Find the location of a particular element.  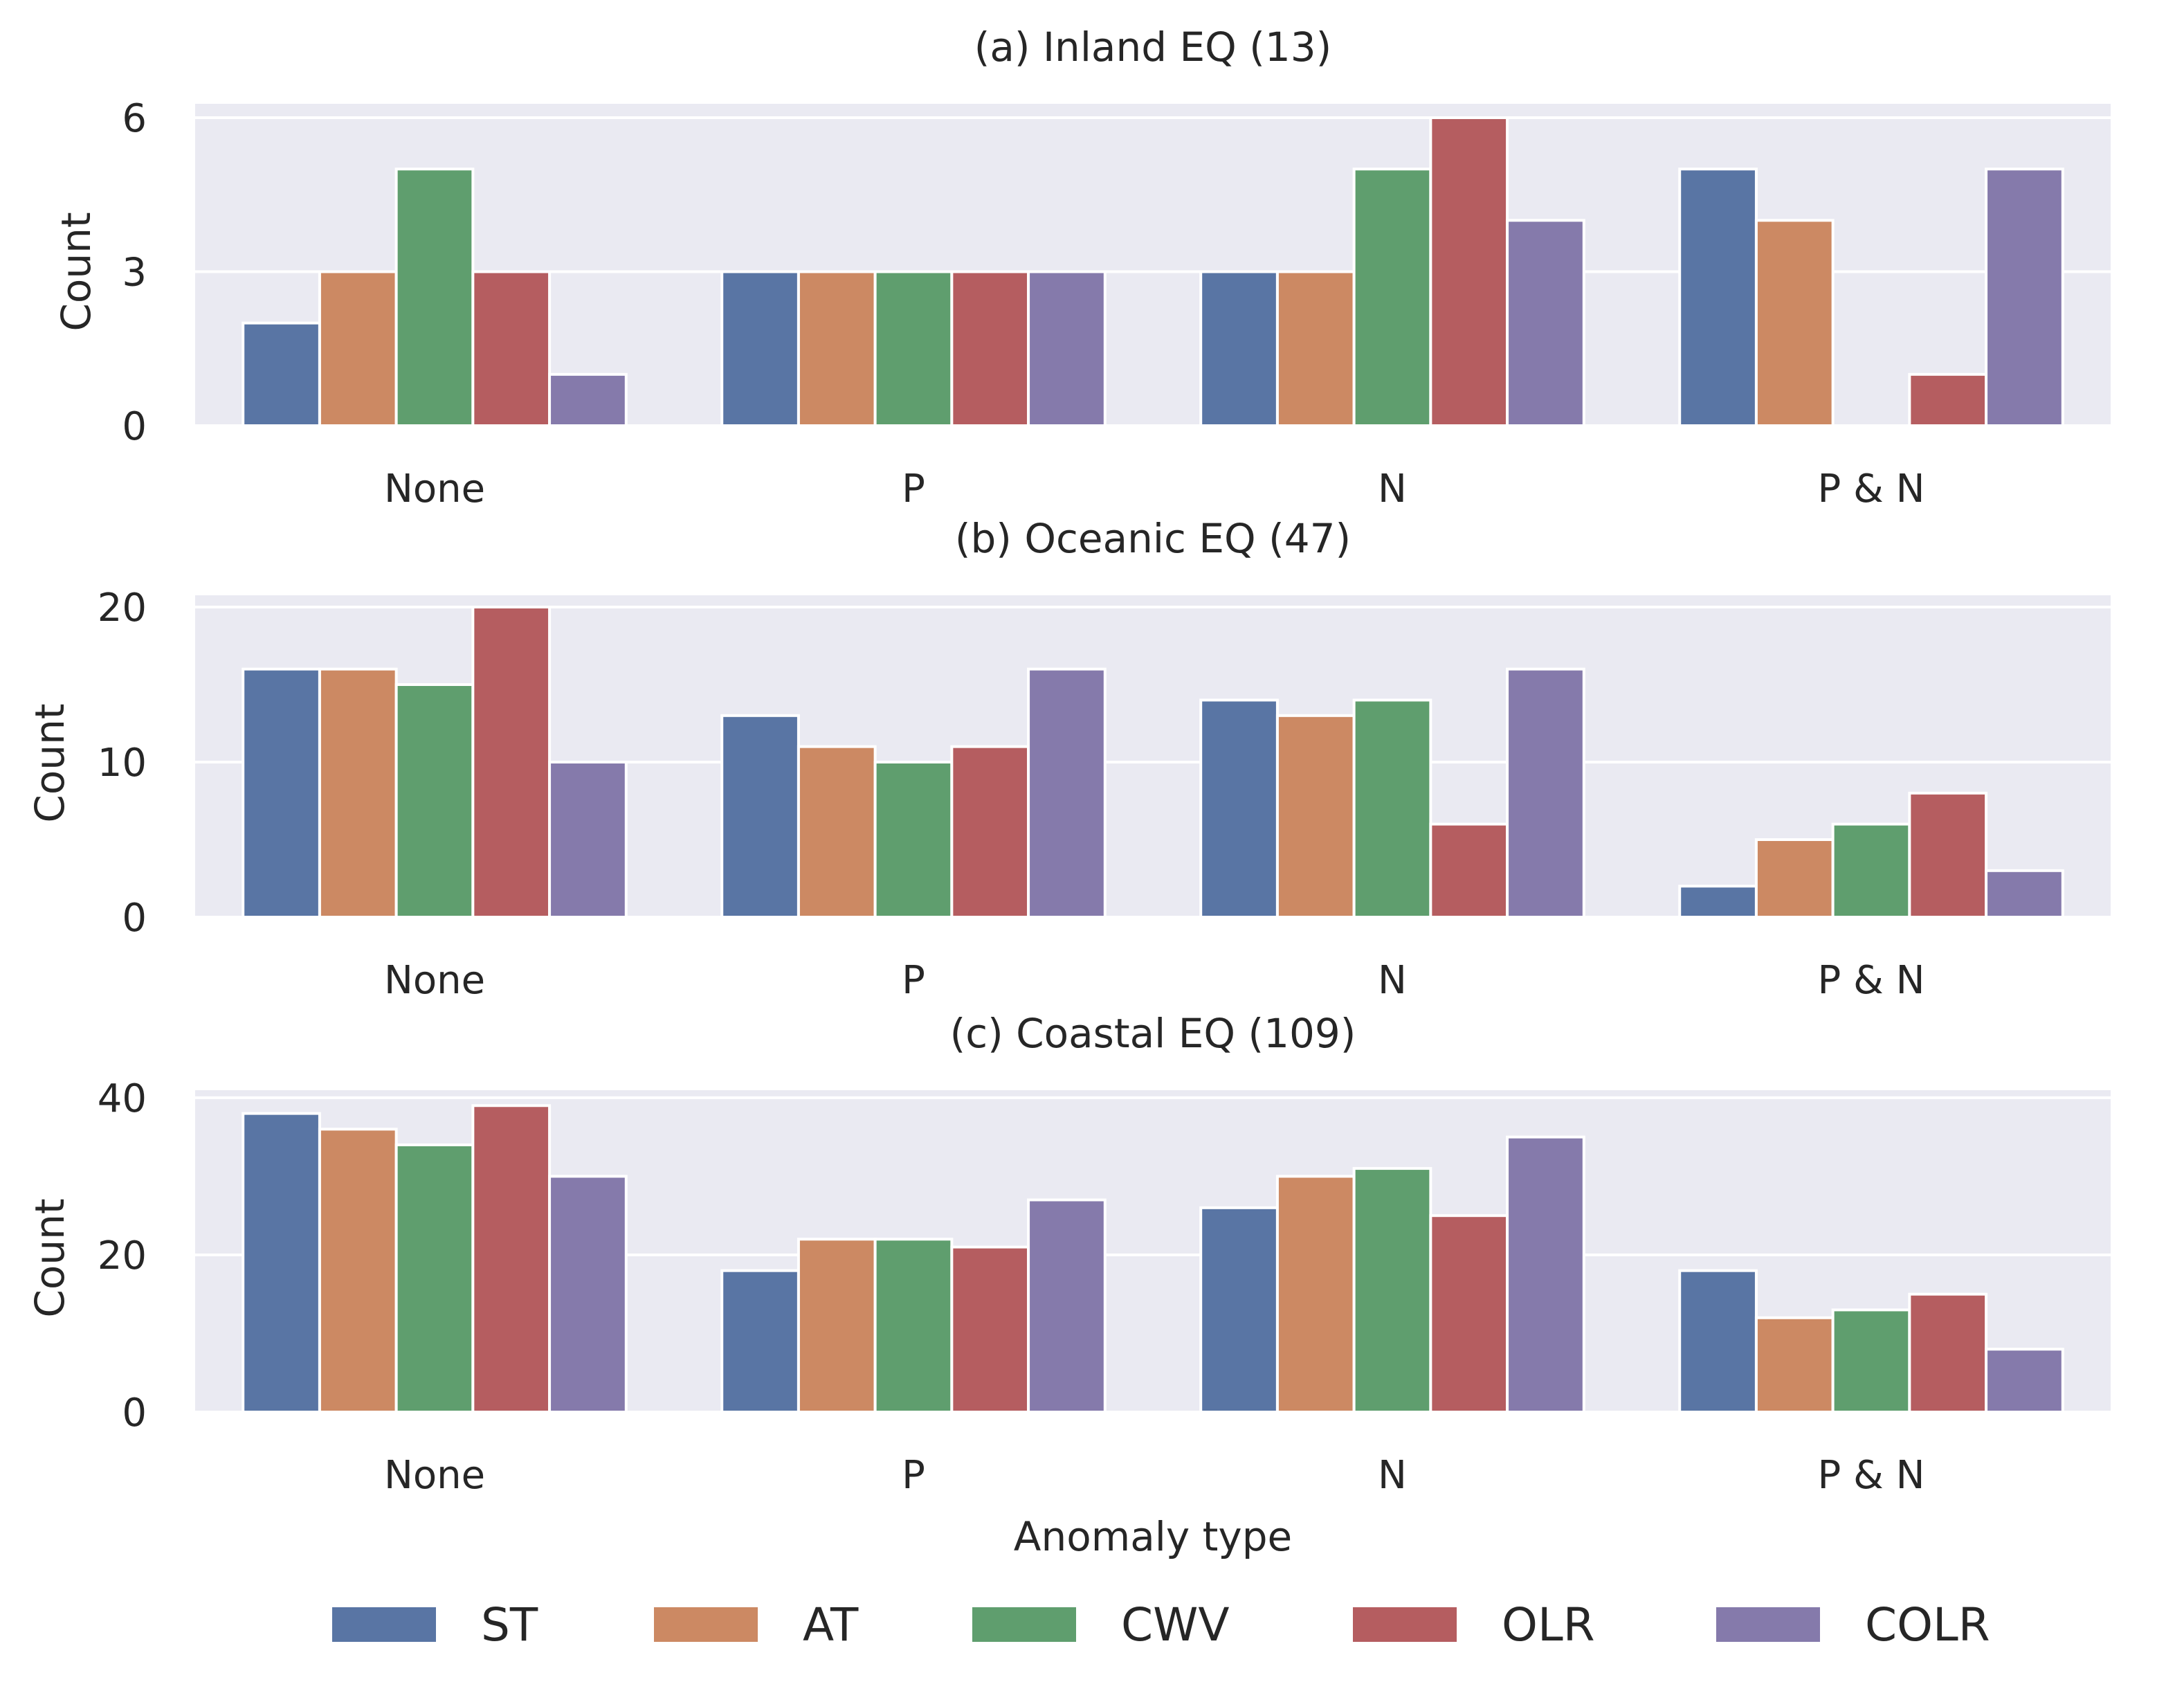

legend-swatch-cwv is located at coordinates (1024, 1625).